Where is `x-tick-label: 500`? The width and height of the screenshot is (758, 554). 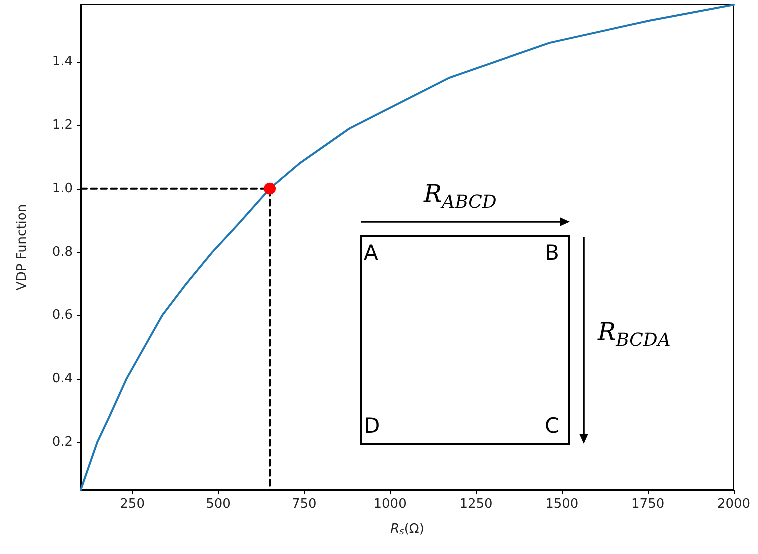 x-tick-label: 500 is located at coordinates (218, 504).